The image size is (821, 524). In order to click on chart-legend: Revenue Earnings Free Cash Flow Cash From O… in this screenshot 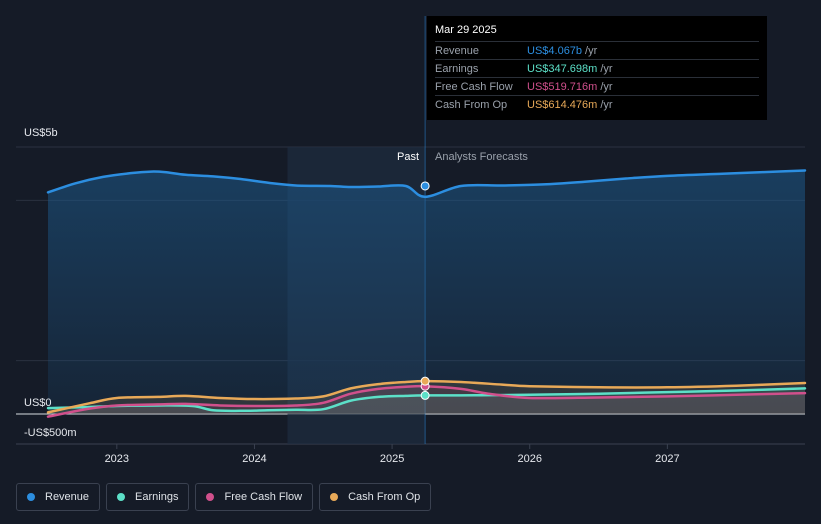, I will do `click(224, 497)`.